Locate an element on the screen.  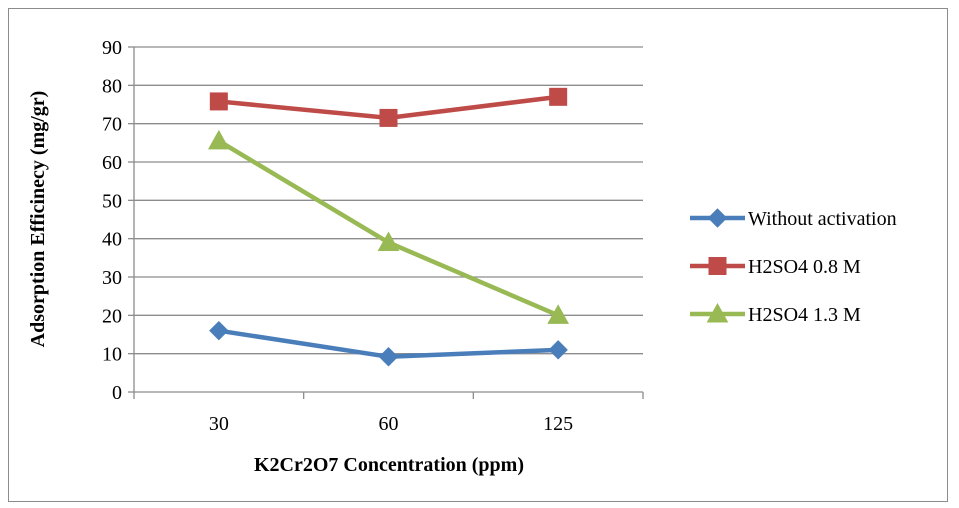
legend: Without activation H2SO4 0.8 M H2SO4 1.3 M is located at coordinates (793, 267).